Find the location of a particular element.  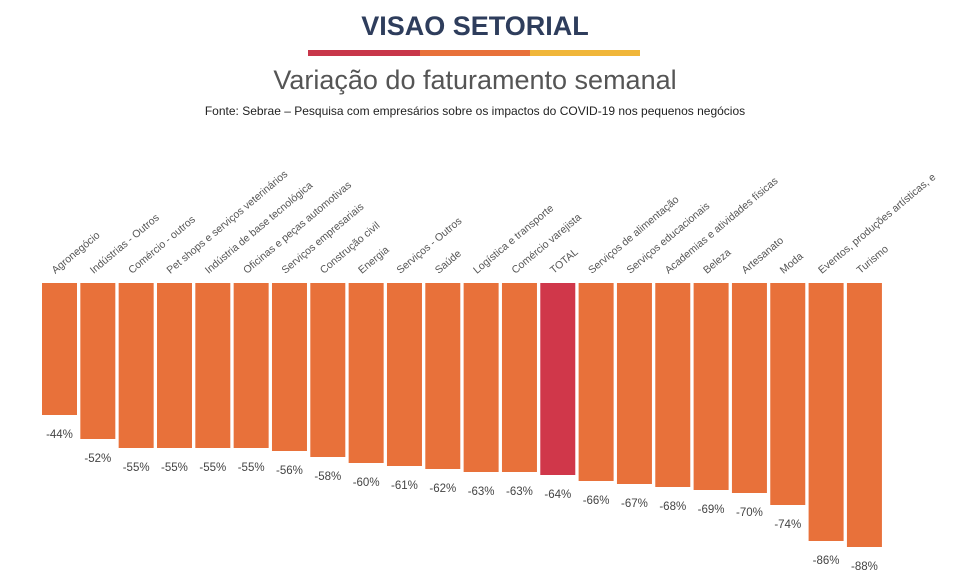

value-label: -60% is located at coordinates (366, 483).